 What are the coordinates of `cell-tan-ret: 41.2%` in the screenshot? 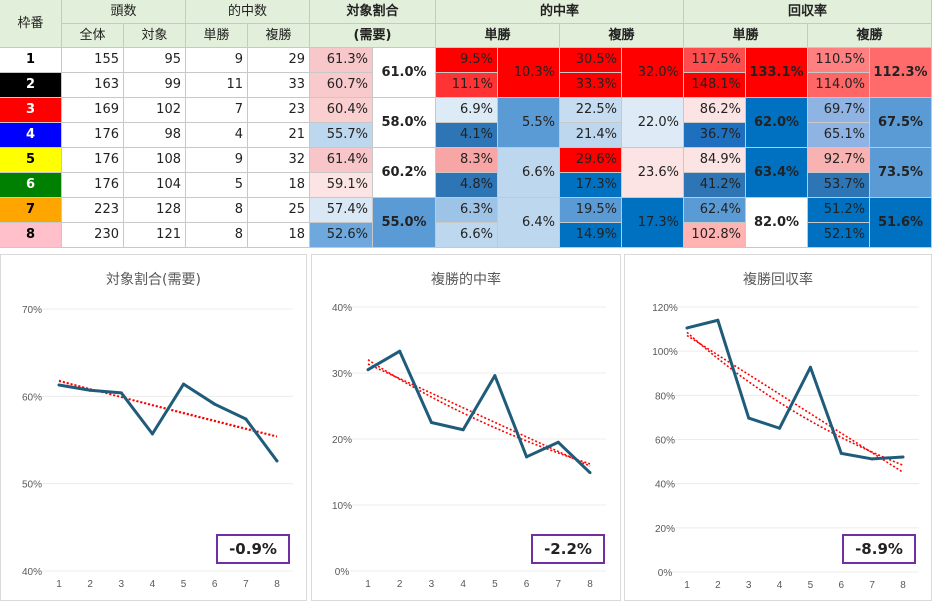 It's located at (715, 185).